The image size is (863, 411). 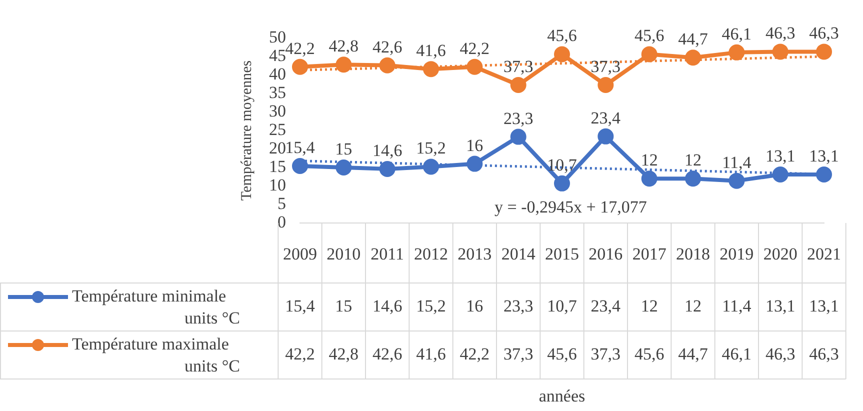 I want to click on text: 14,6, so click(x=387, y=150).